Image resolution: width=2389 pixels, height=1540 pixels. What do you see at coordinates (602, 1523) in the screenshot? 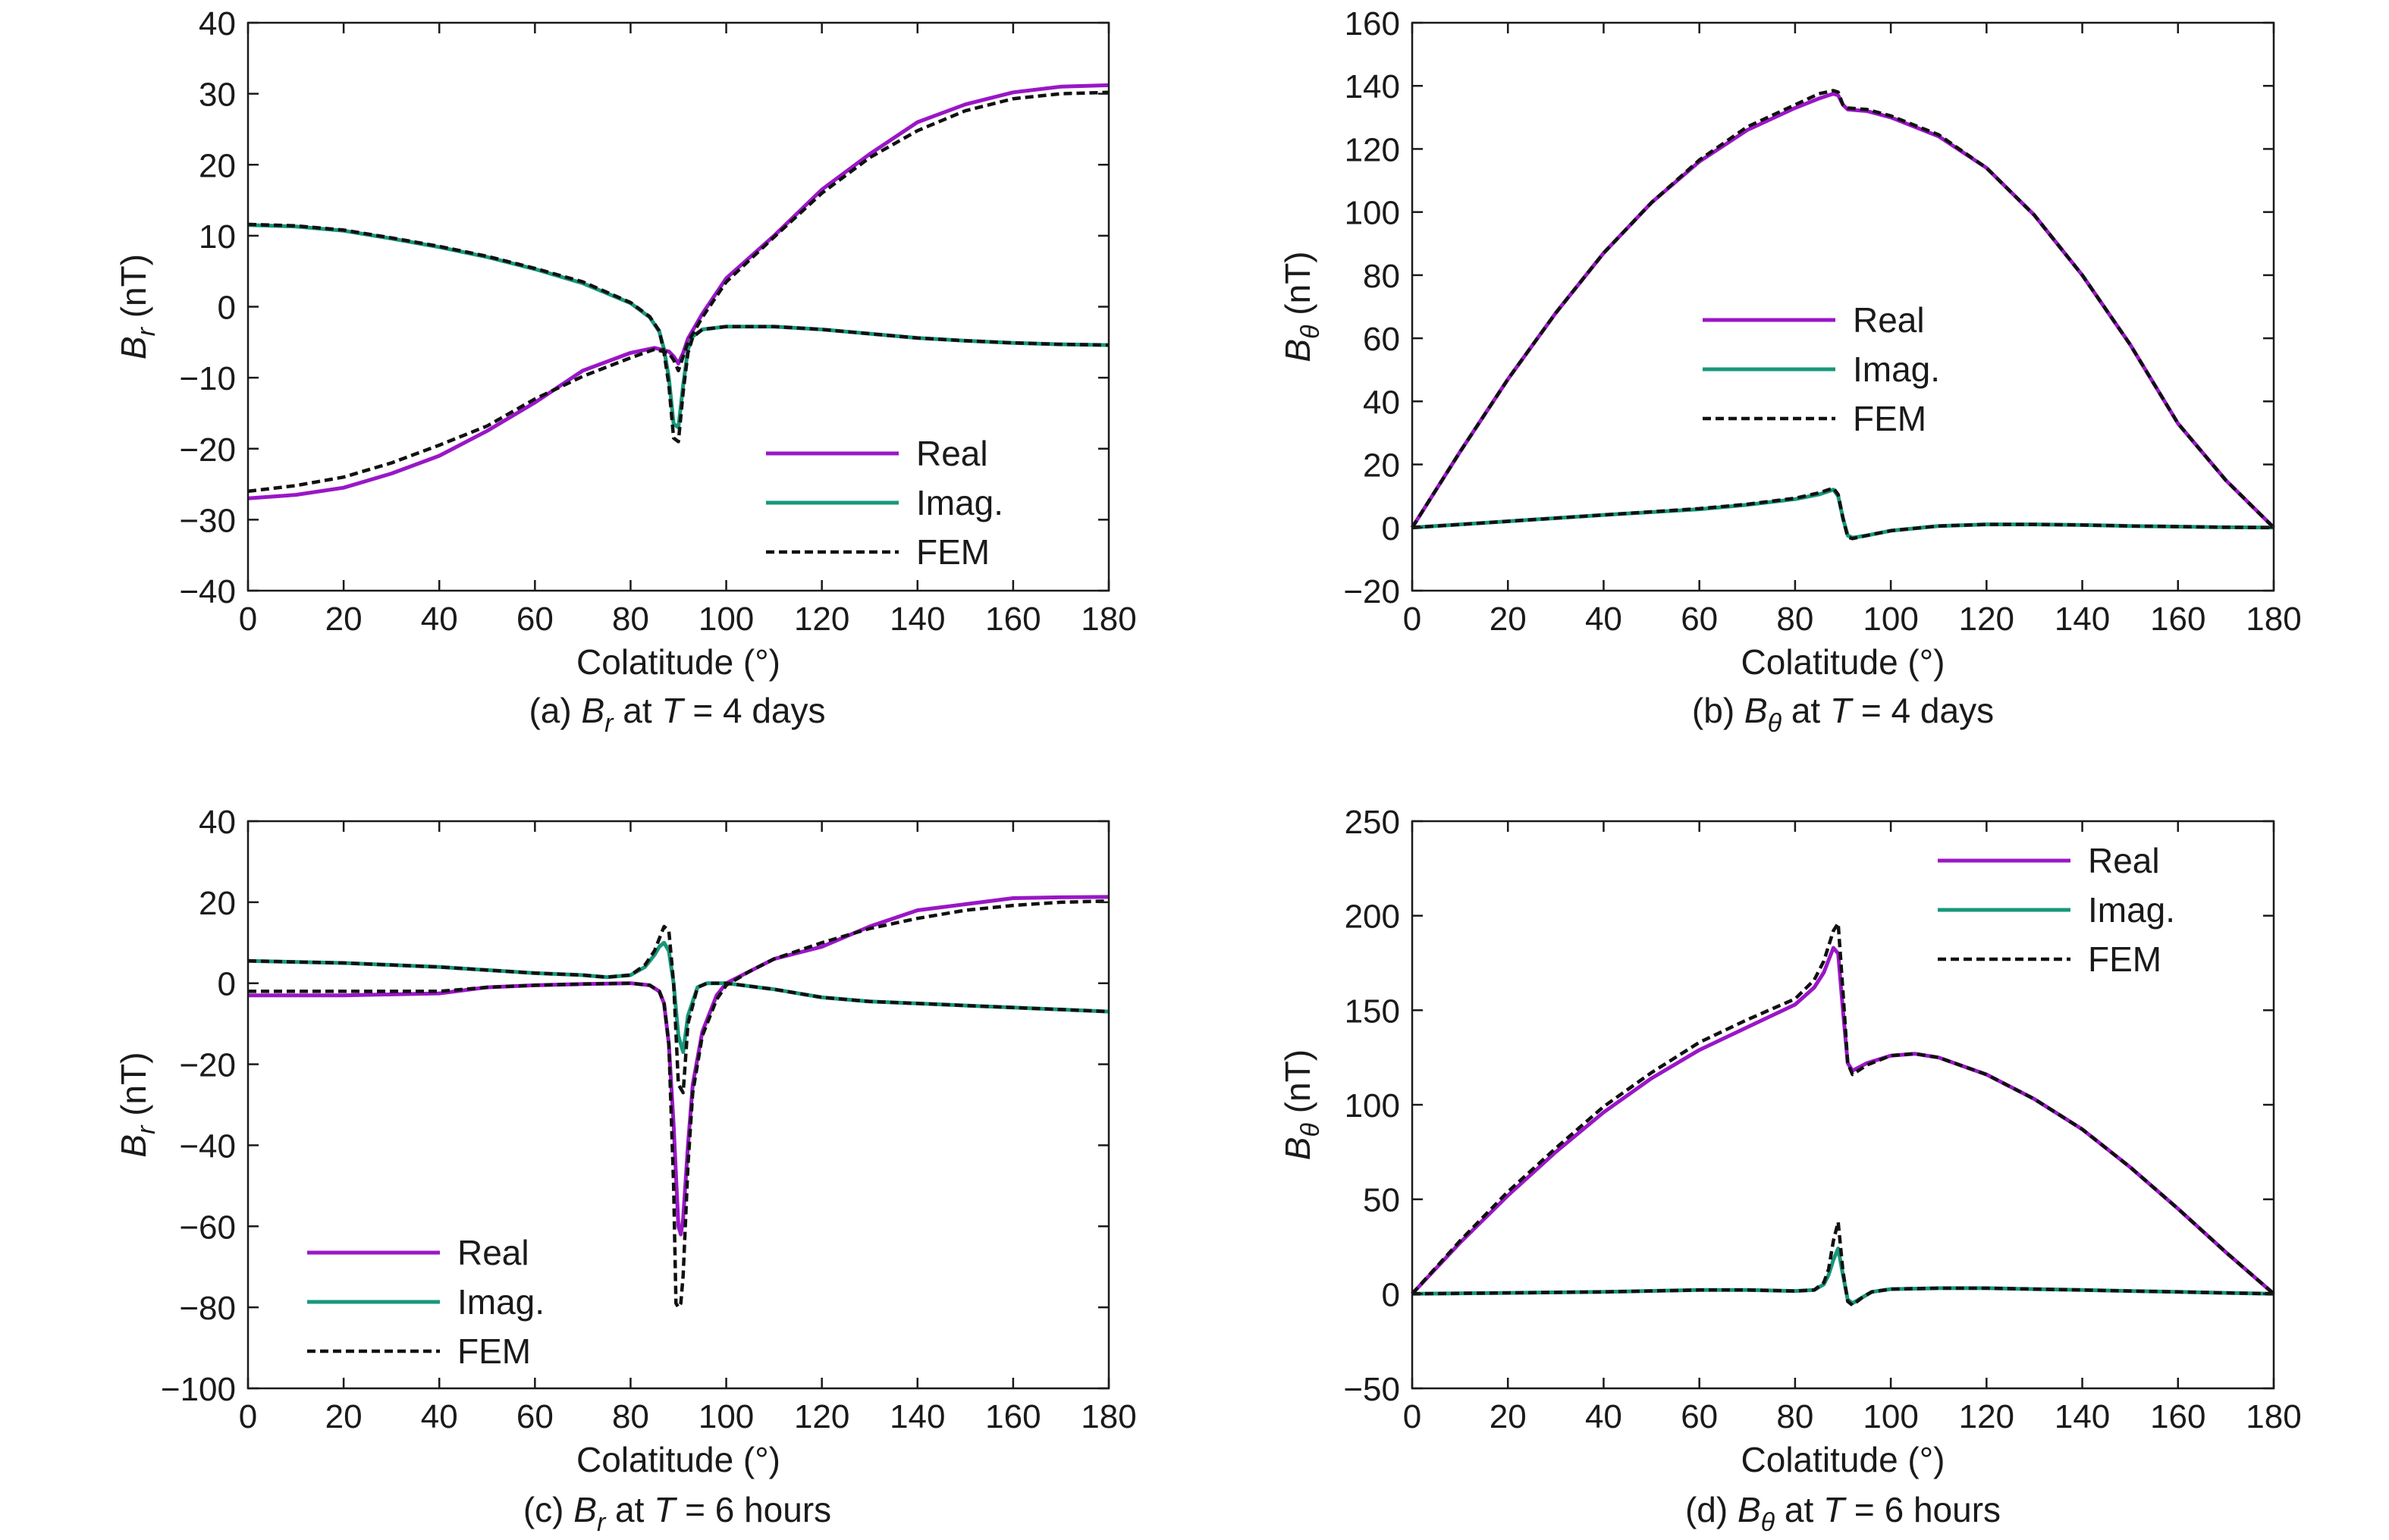
I see `caption-subscript: r` at bounding box center [602, 1523].